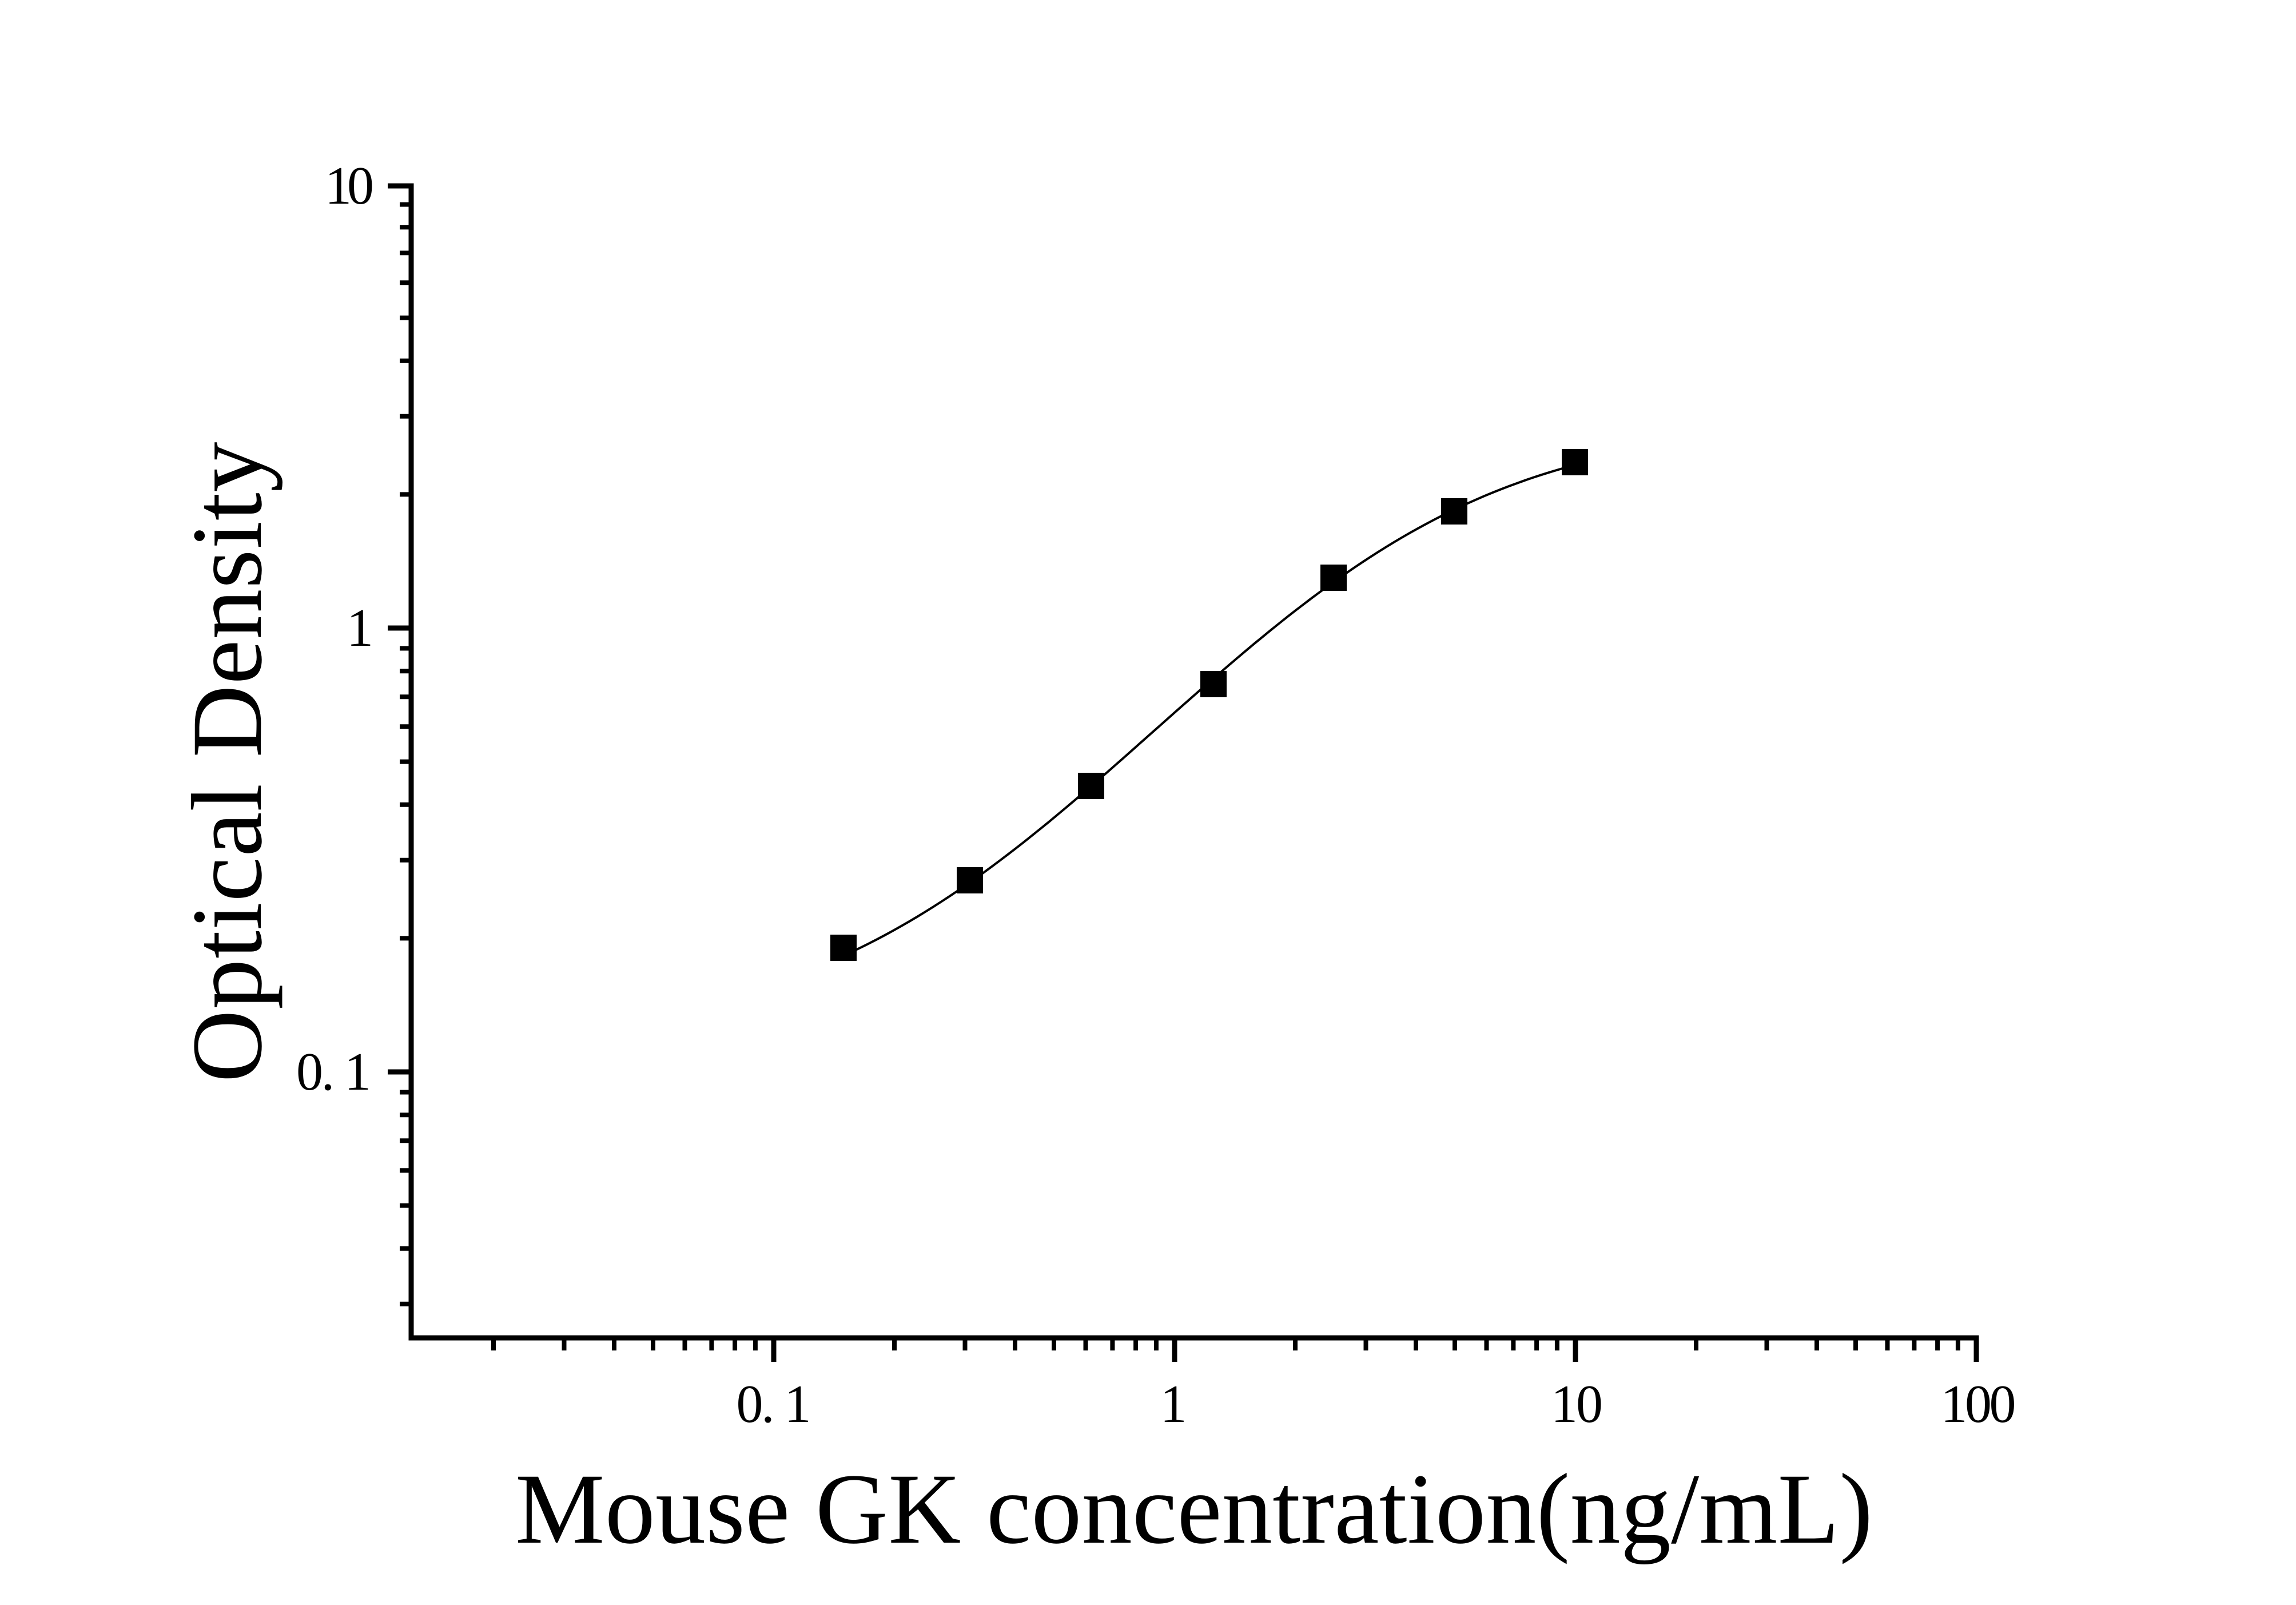 This screenshot has width=2296, height=1605. Describe the element at coordinates (227, 762) in the screenshot. I see `svg-text: Optical Density` at that location.